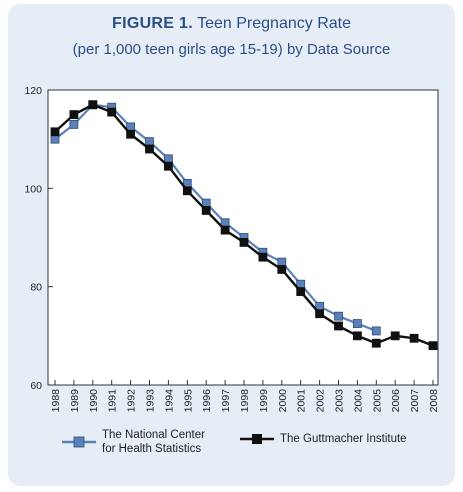  Describe the element at coordinates (283, 401) in the screenshot. I see `x-tick-label-2000: 2000` at that location.